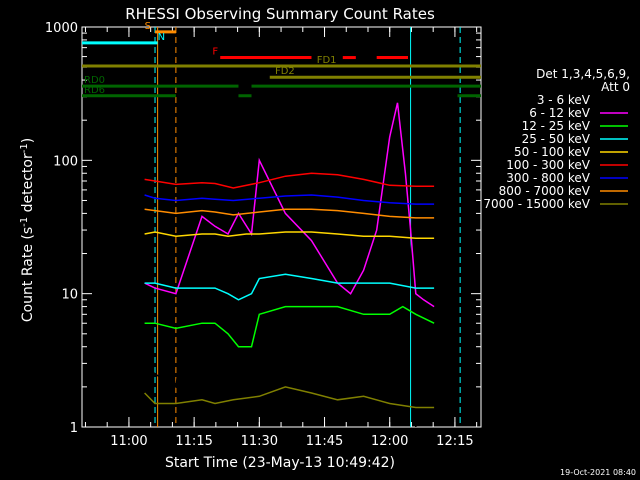  Describe the element at coordinates (454, 441) in the screenshot. I see `x-tick-label: 12:15` at that location.